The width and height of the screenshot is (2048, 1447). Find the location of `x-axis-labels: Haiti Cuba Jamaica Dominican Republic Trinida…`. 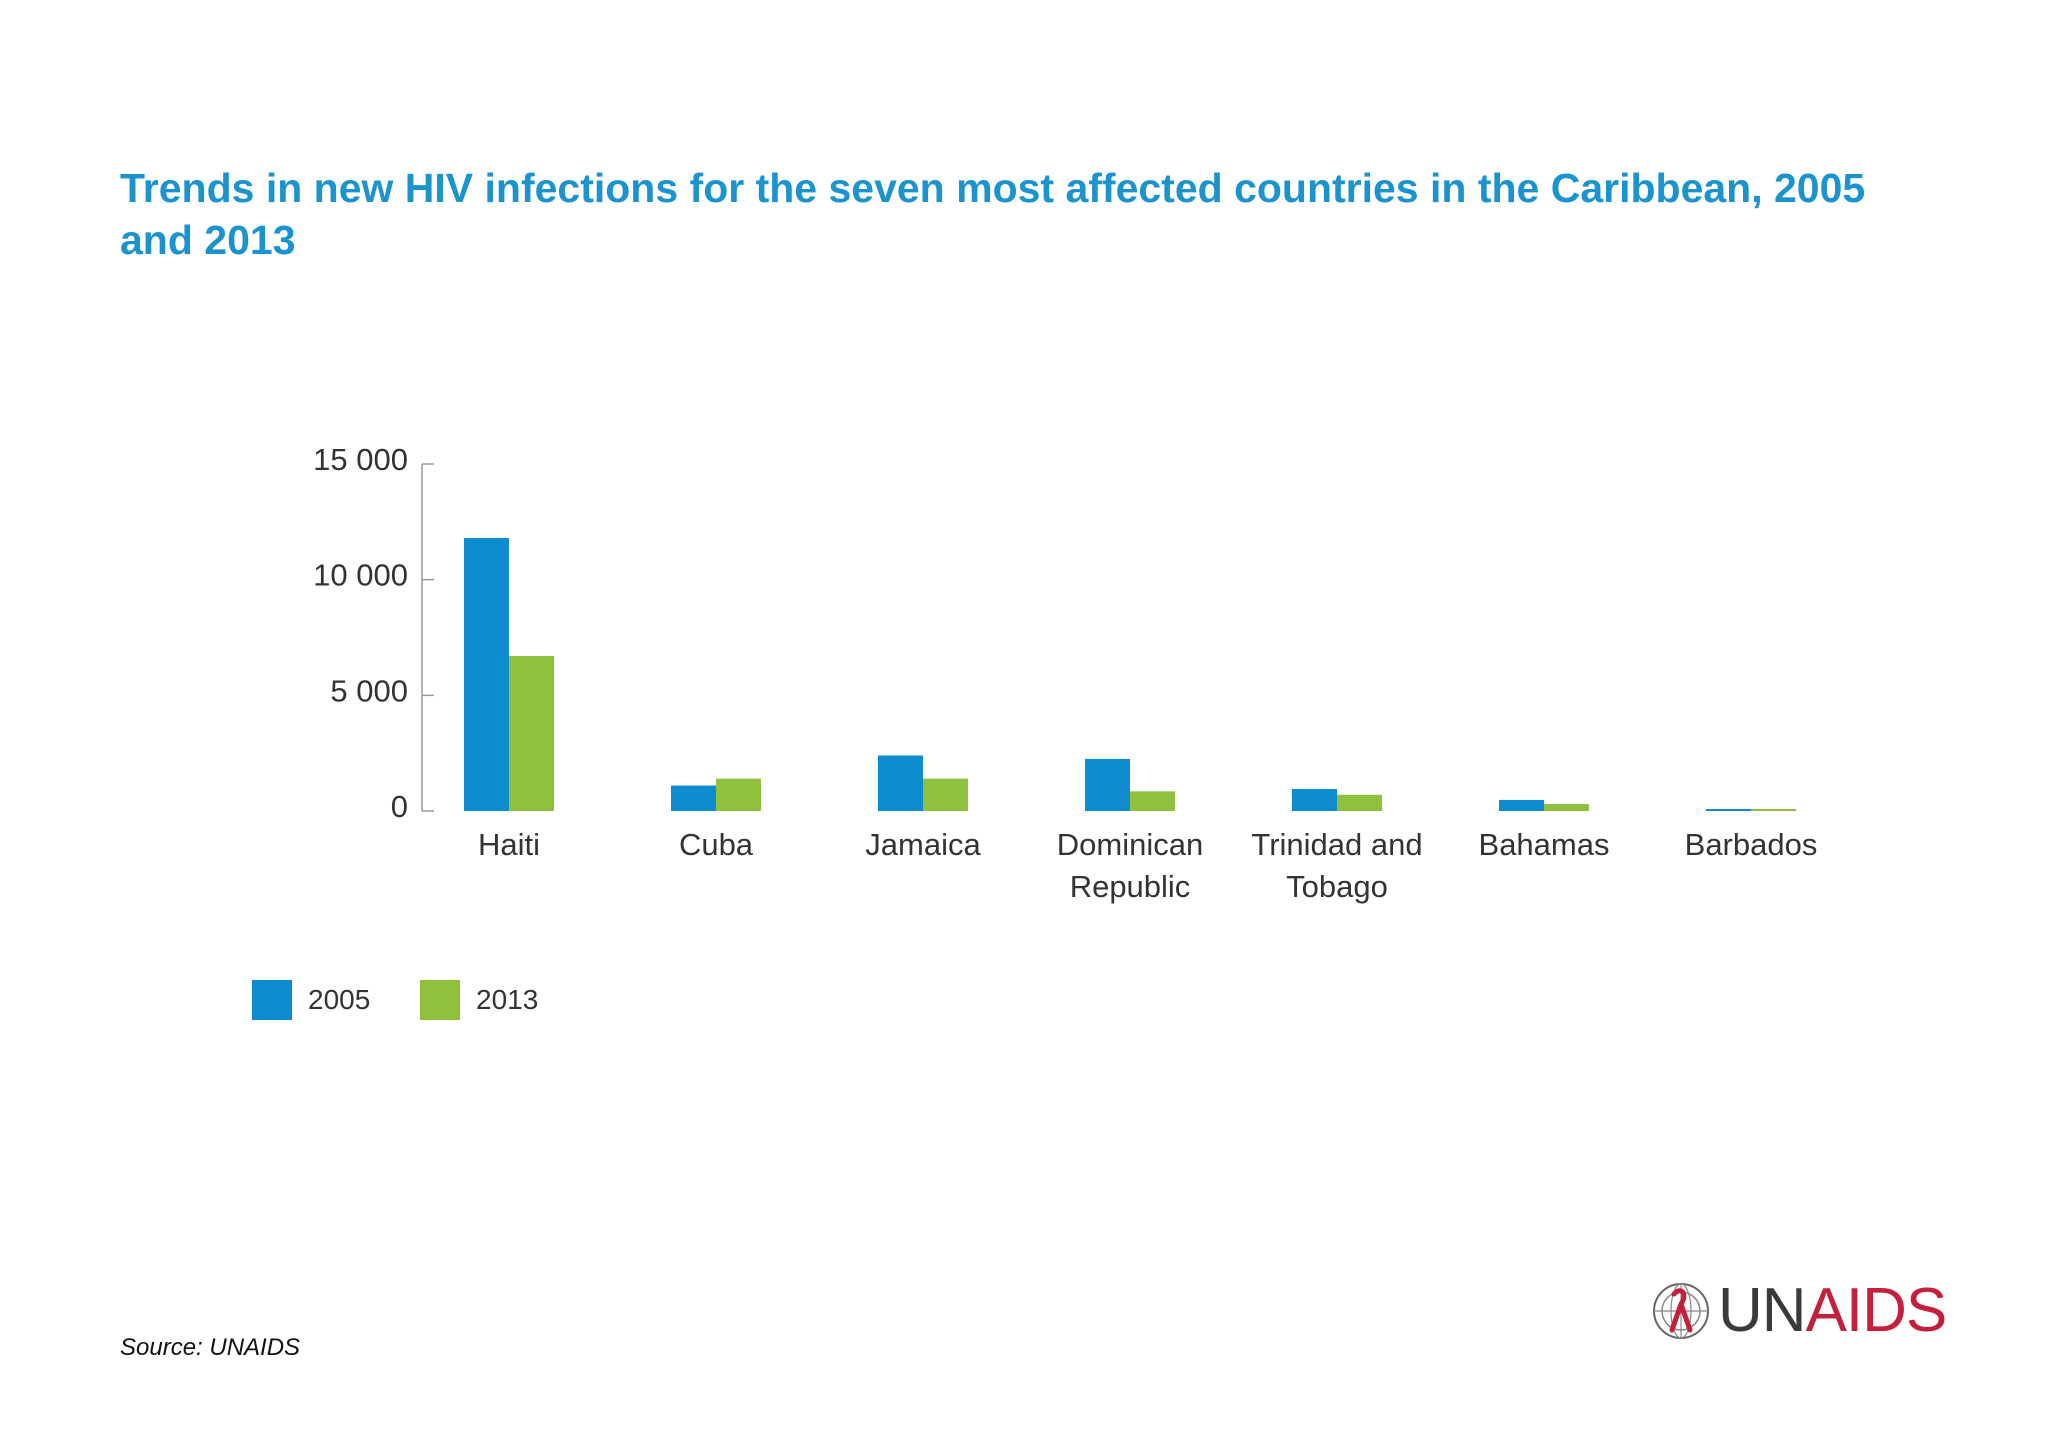

x-axis-labels: Haiti Cuba Jamaica Dominican Republic Trinida… is located at coordinates (1147, 865).